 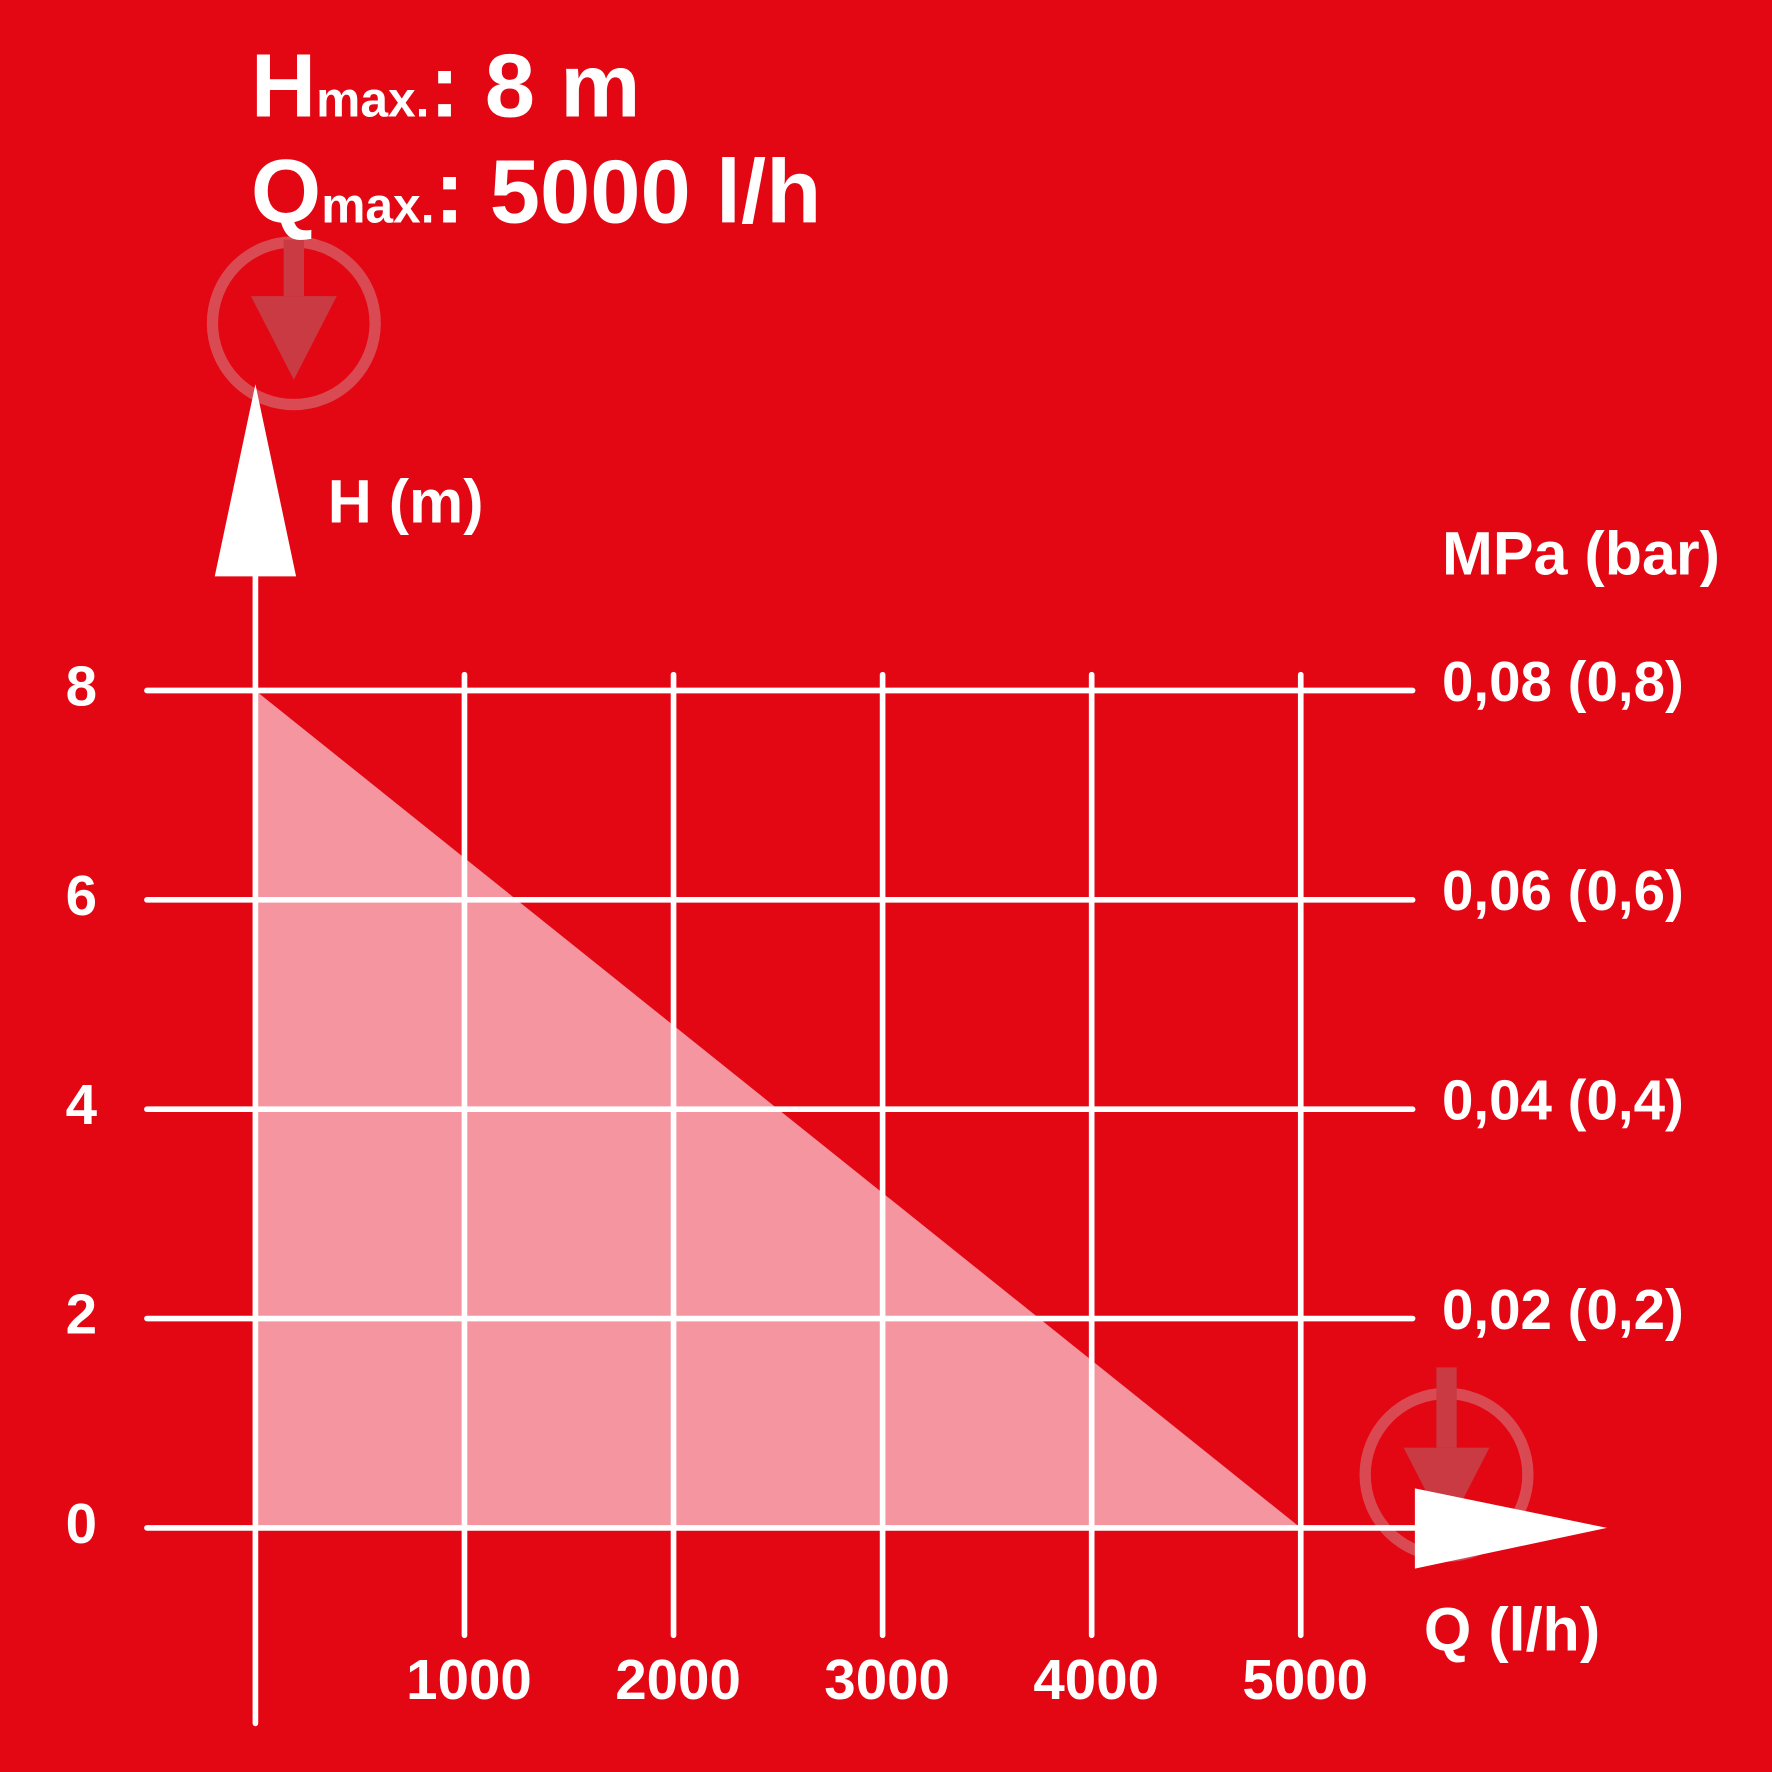 What do you see at coordinates (628, 192) in the screenshot?
I see `spec-value: : 5000 l/h` at bounding box center [628, 192].